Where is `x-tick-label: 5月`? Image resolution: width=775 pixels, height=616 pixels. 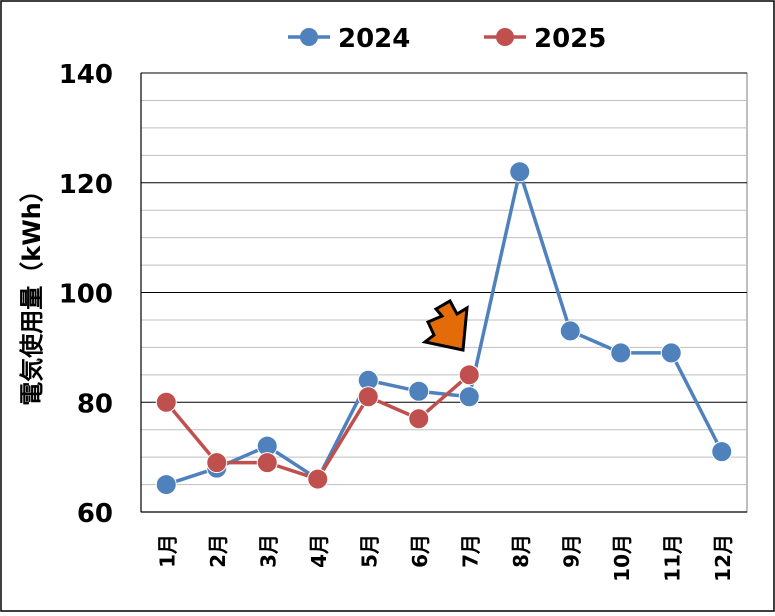
x-tick-label: 5月 is located at coordinates (369, 551).